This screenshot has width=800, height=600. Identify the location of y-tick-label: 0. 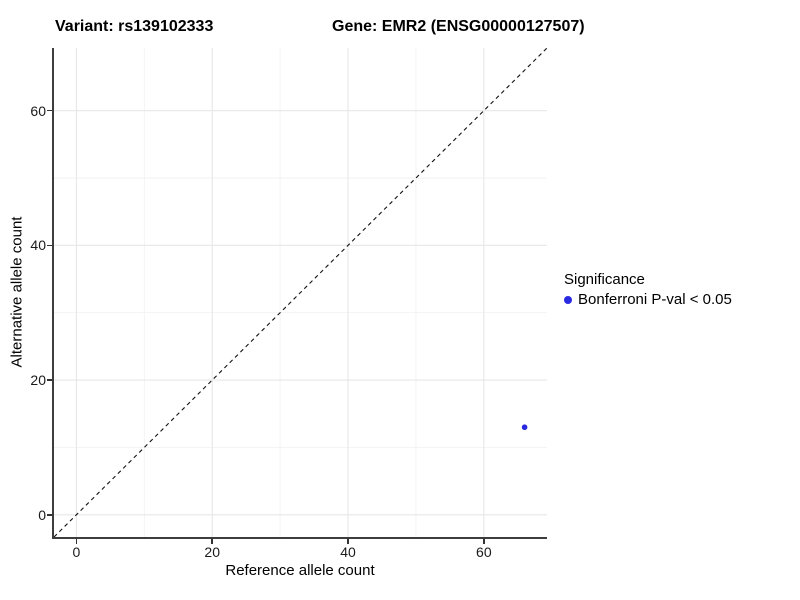
(42, 514).